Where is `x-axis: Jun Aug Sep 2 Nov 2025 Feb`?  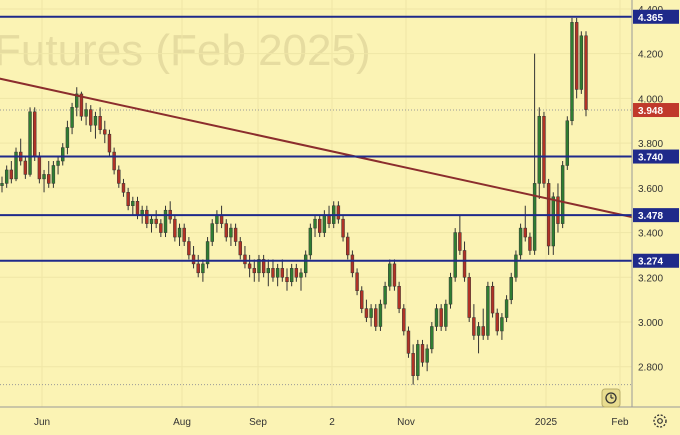 x-axis: Jun Aug Sep 2 Nov 2025 Feb is located at coordinates (331, 422).